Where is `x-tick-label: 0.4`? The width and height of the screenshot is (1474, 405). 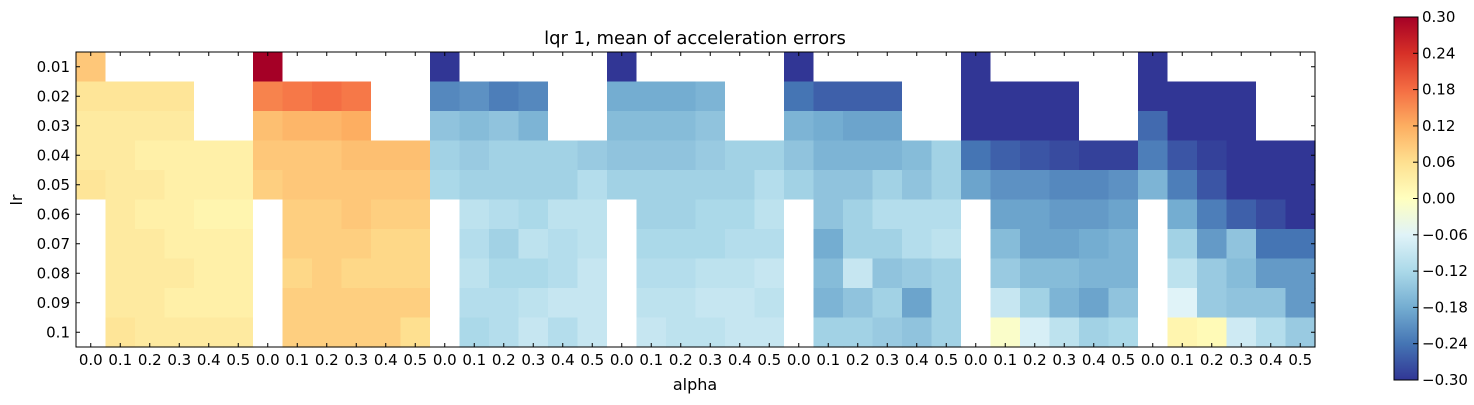 x-tick-label: 0.4 is located at coordinates (209, 360).